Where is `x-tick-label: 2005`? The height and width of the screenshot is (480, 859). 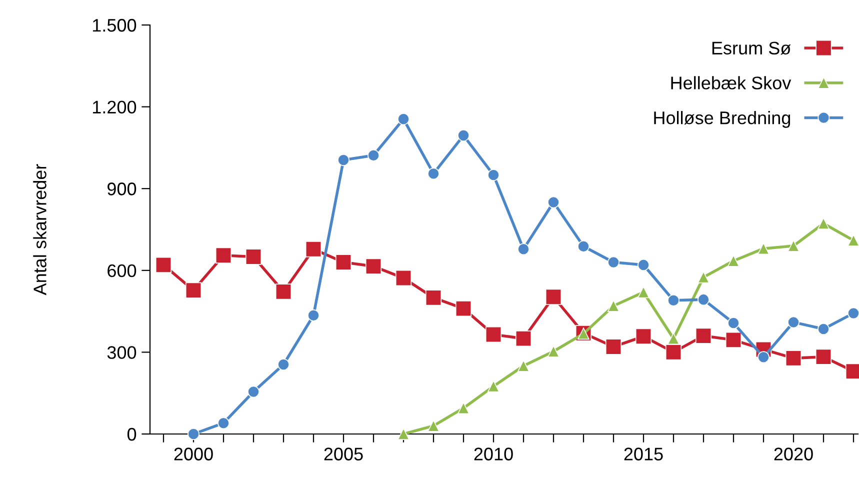
x-tick-label: 2005 is located at coordinates (343, 454).